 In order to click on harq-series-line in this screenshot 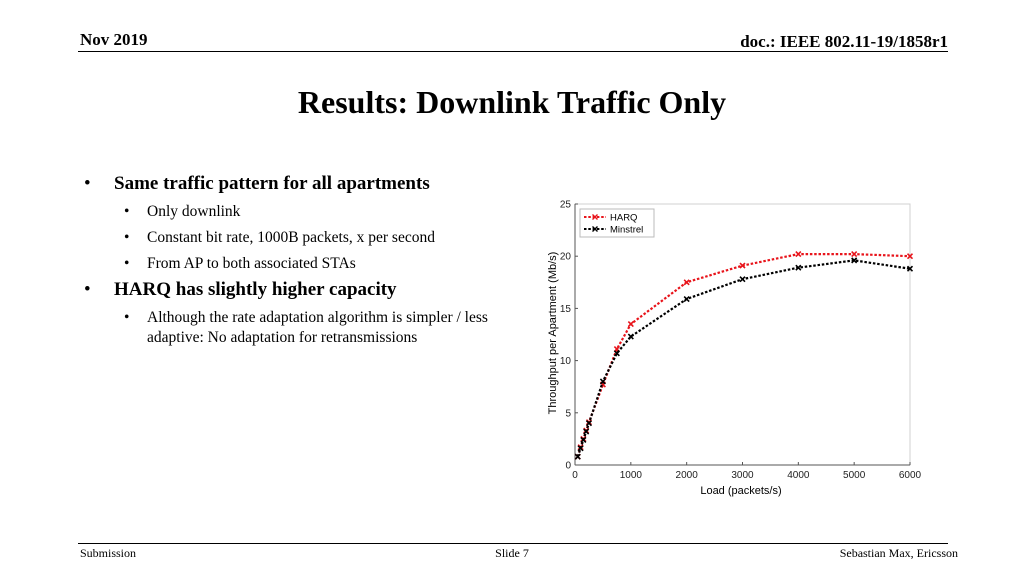, I will do `click(743, 355)`.